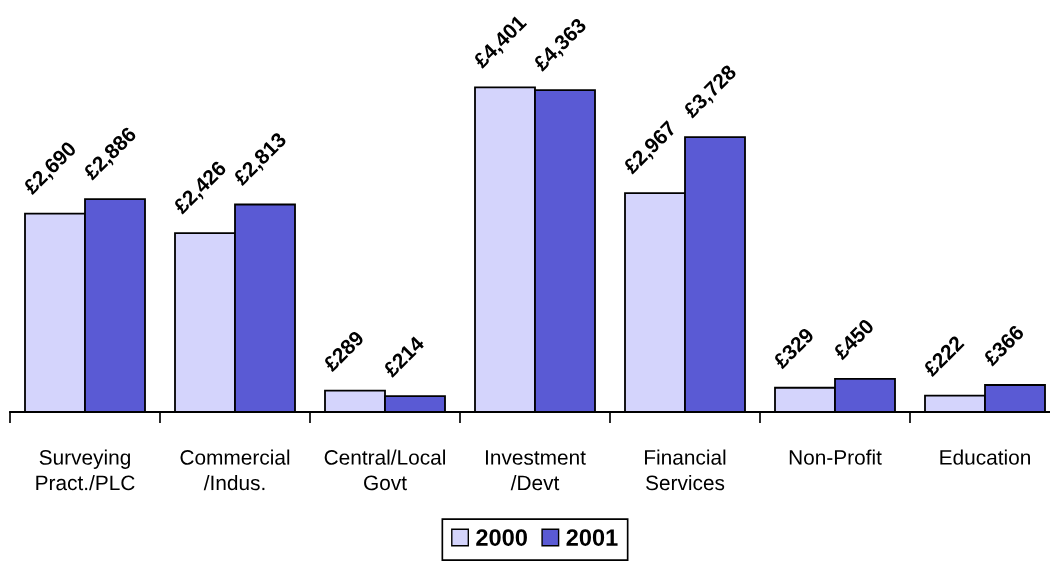  What do you see at coordinates (835, 457) in the screenshot?
I see `x-tick-label: Non-Profit` at bounding box center [835, 457].